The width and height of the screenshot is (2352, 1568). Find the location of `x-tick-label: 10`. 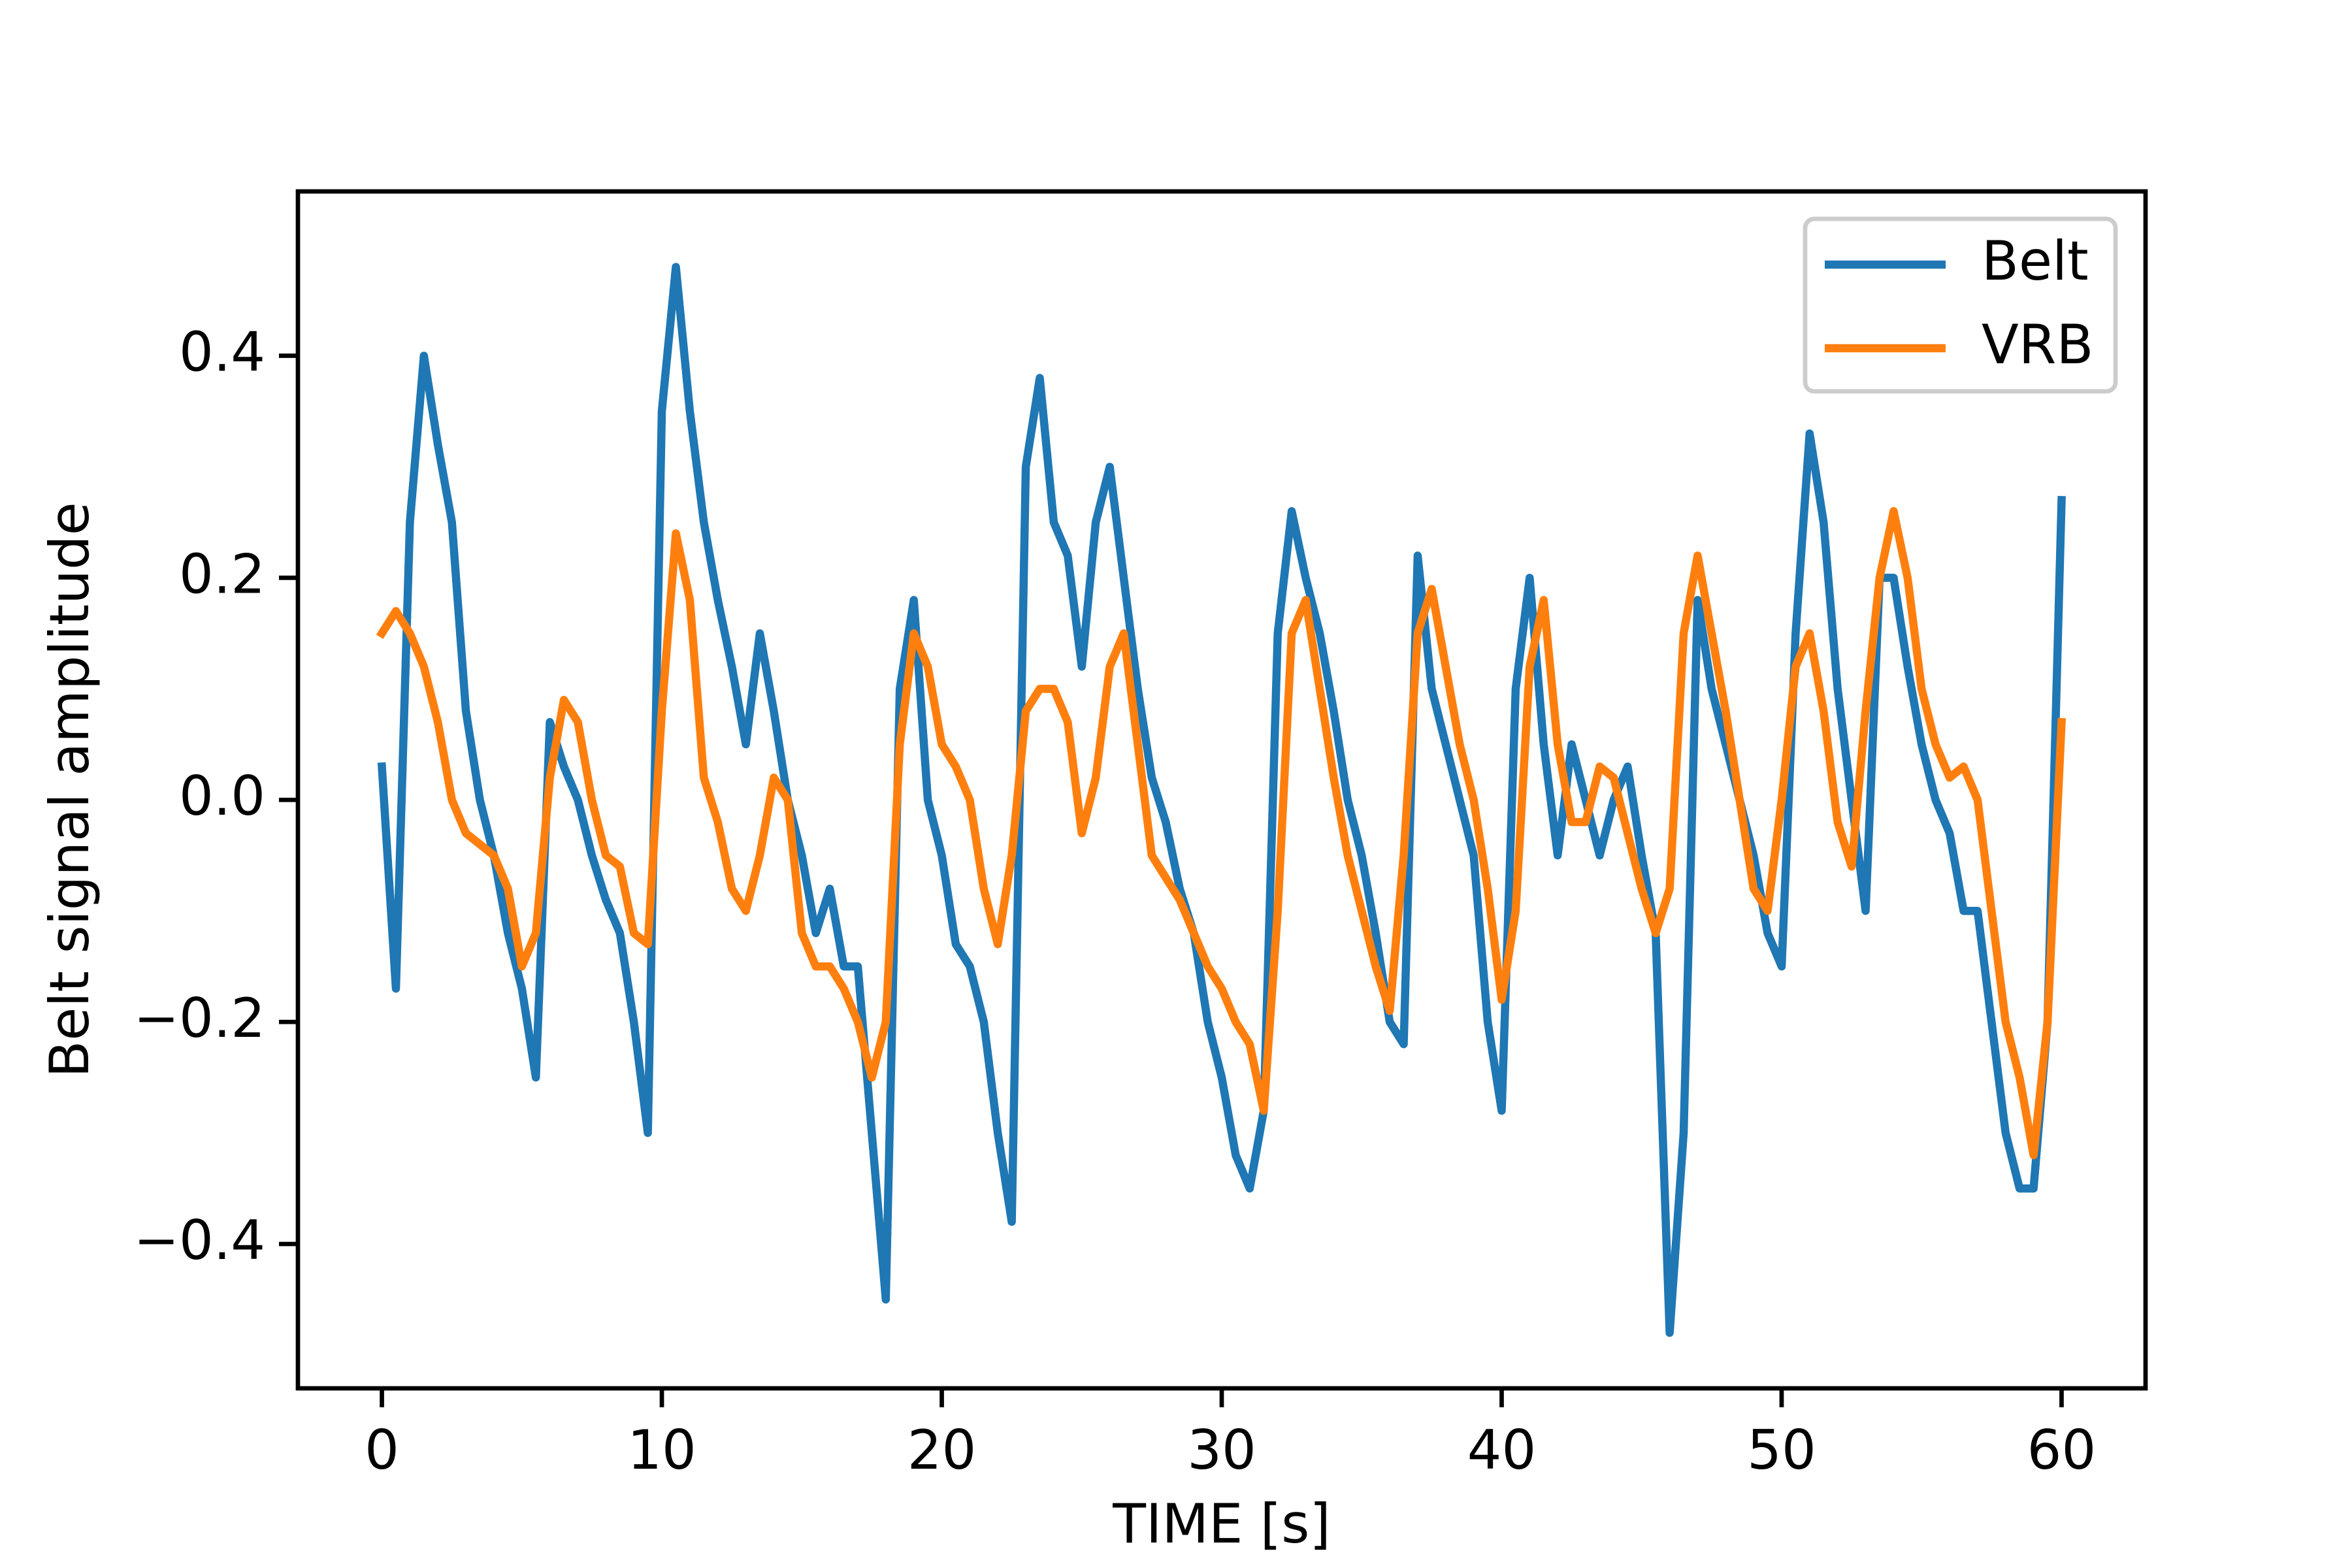

x-tick-label: 10 is located at coordinates (661, 1450).